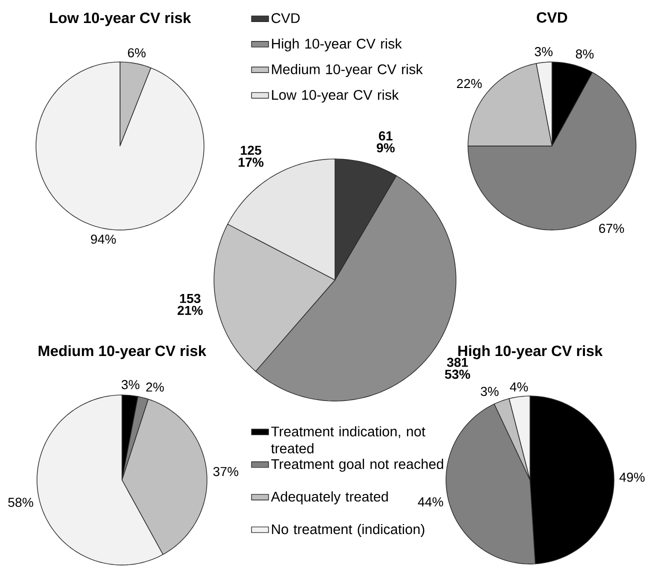  I want to click on data-label: 44%, so click(431, 501).